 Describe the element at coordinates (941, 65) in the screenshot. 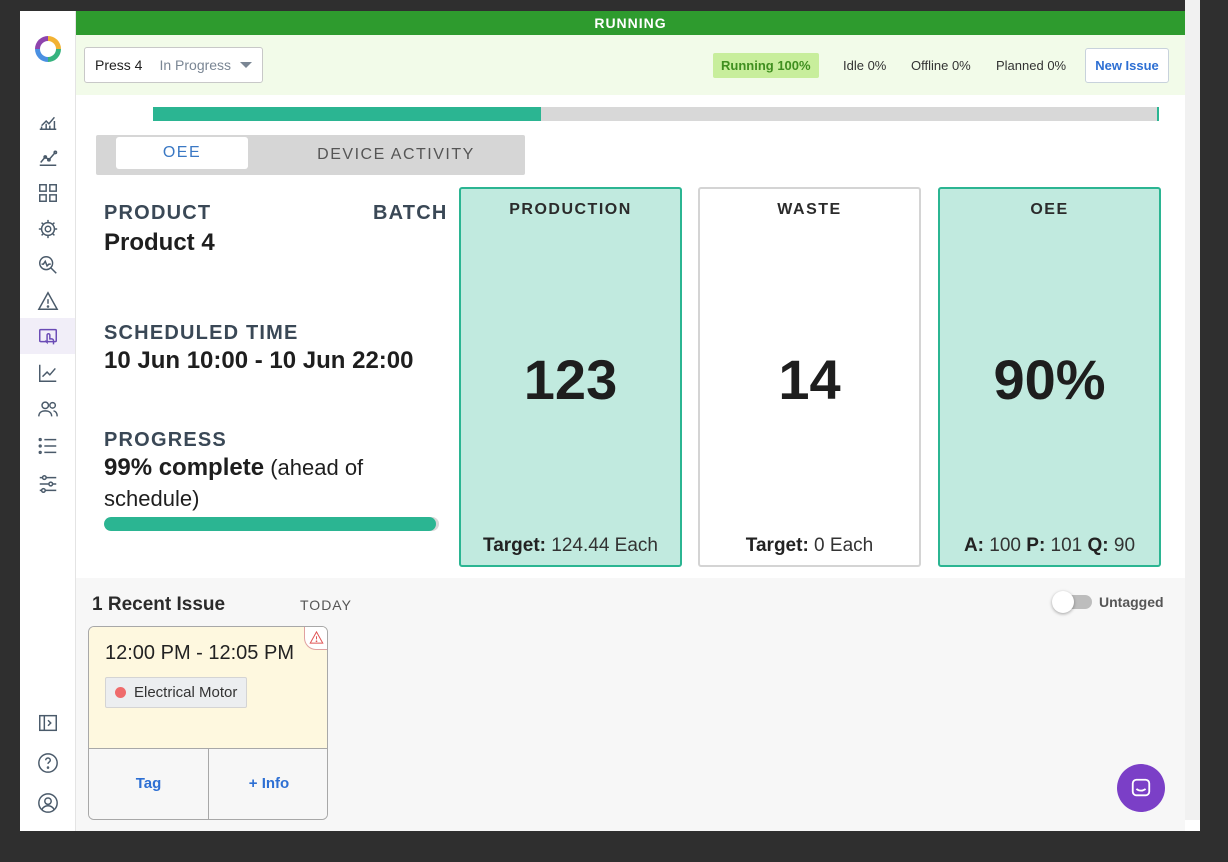

I see `offline-pct: Offline 0%` at that location.